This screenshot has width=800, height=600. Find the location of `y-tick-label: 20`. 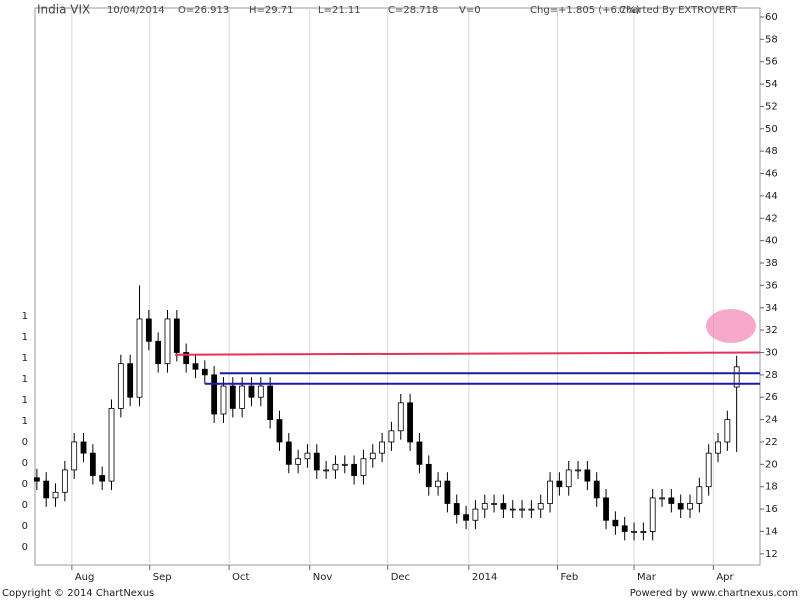

y-tick-label: 20 is located at coordinates (771, 464).